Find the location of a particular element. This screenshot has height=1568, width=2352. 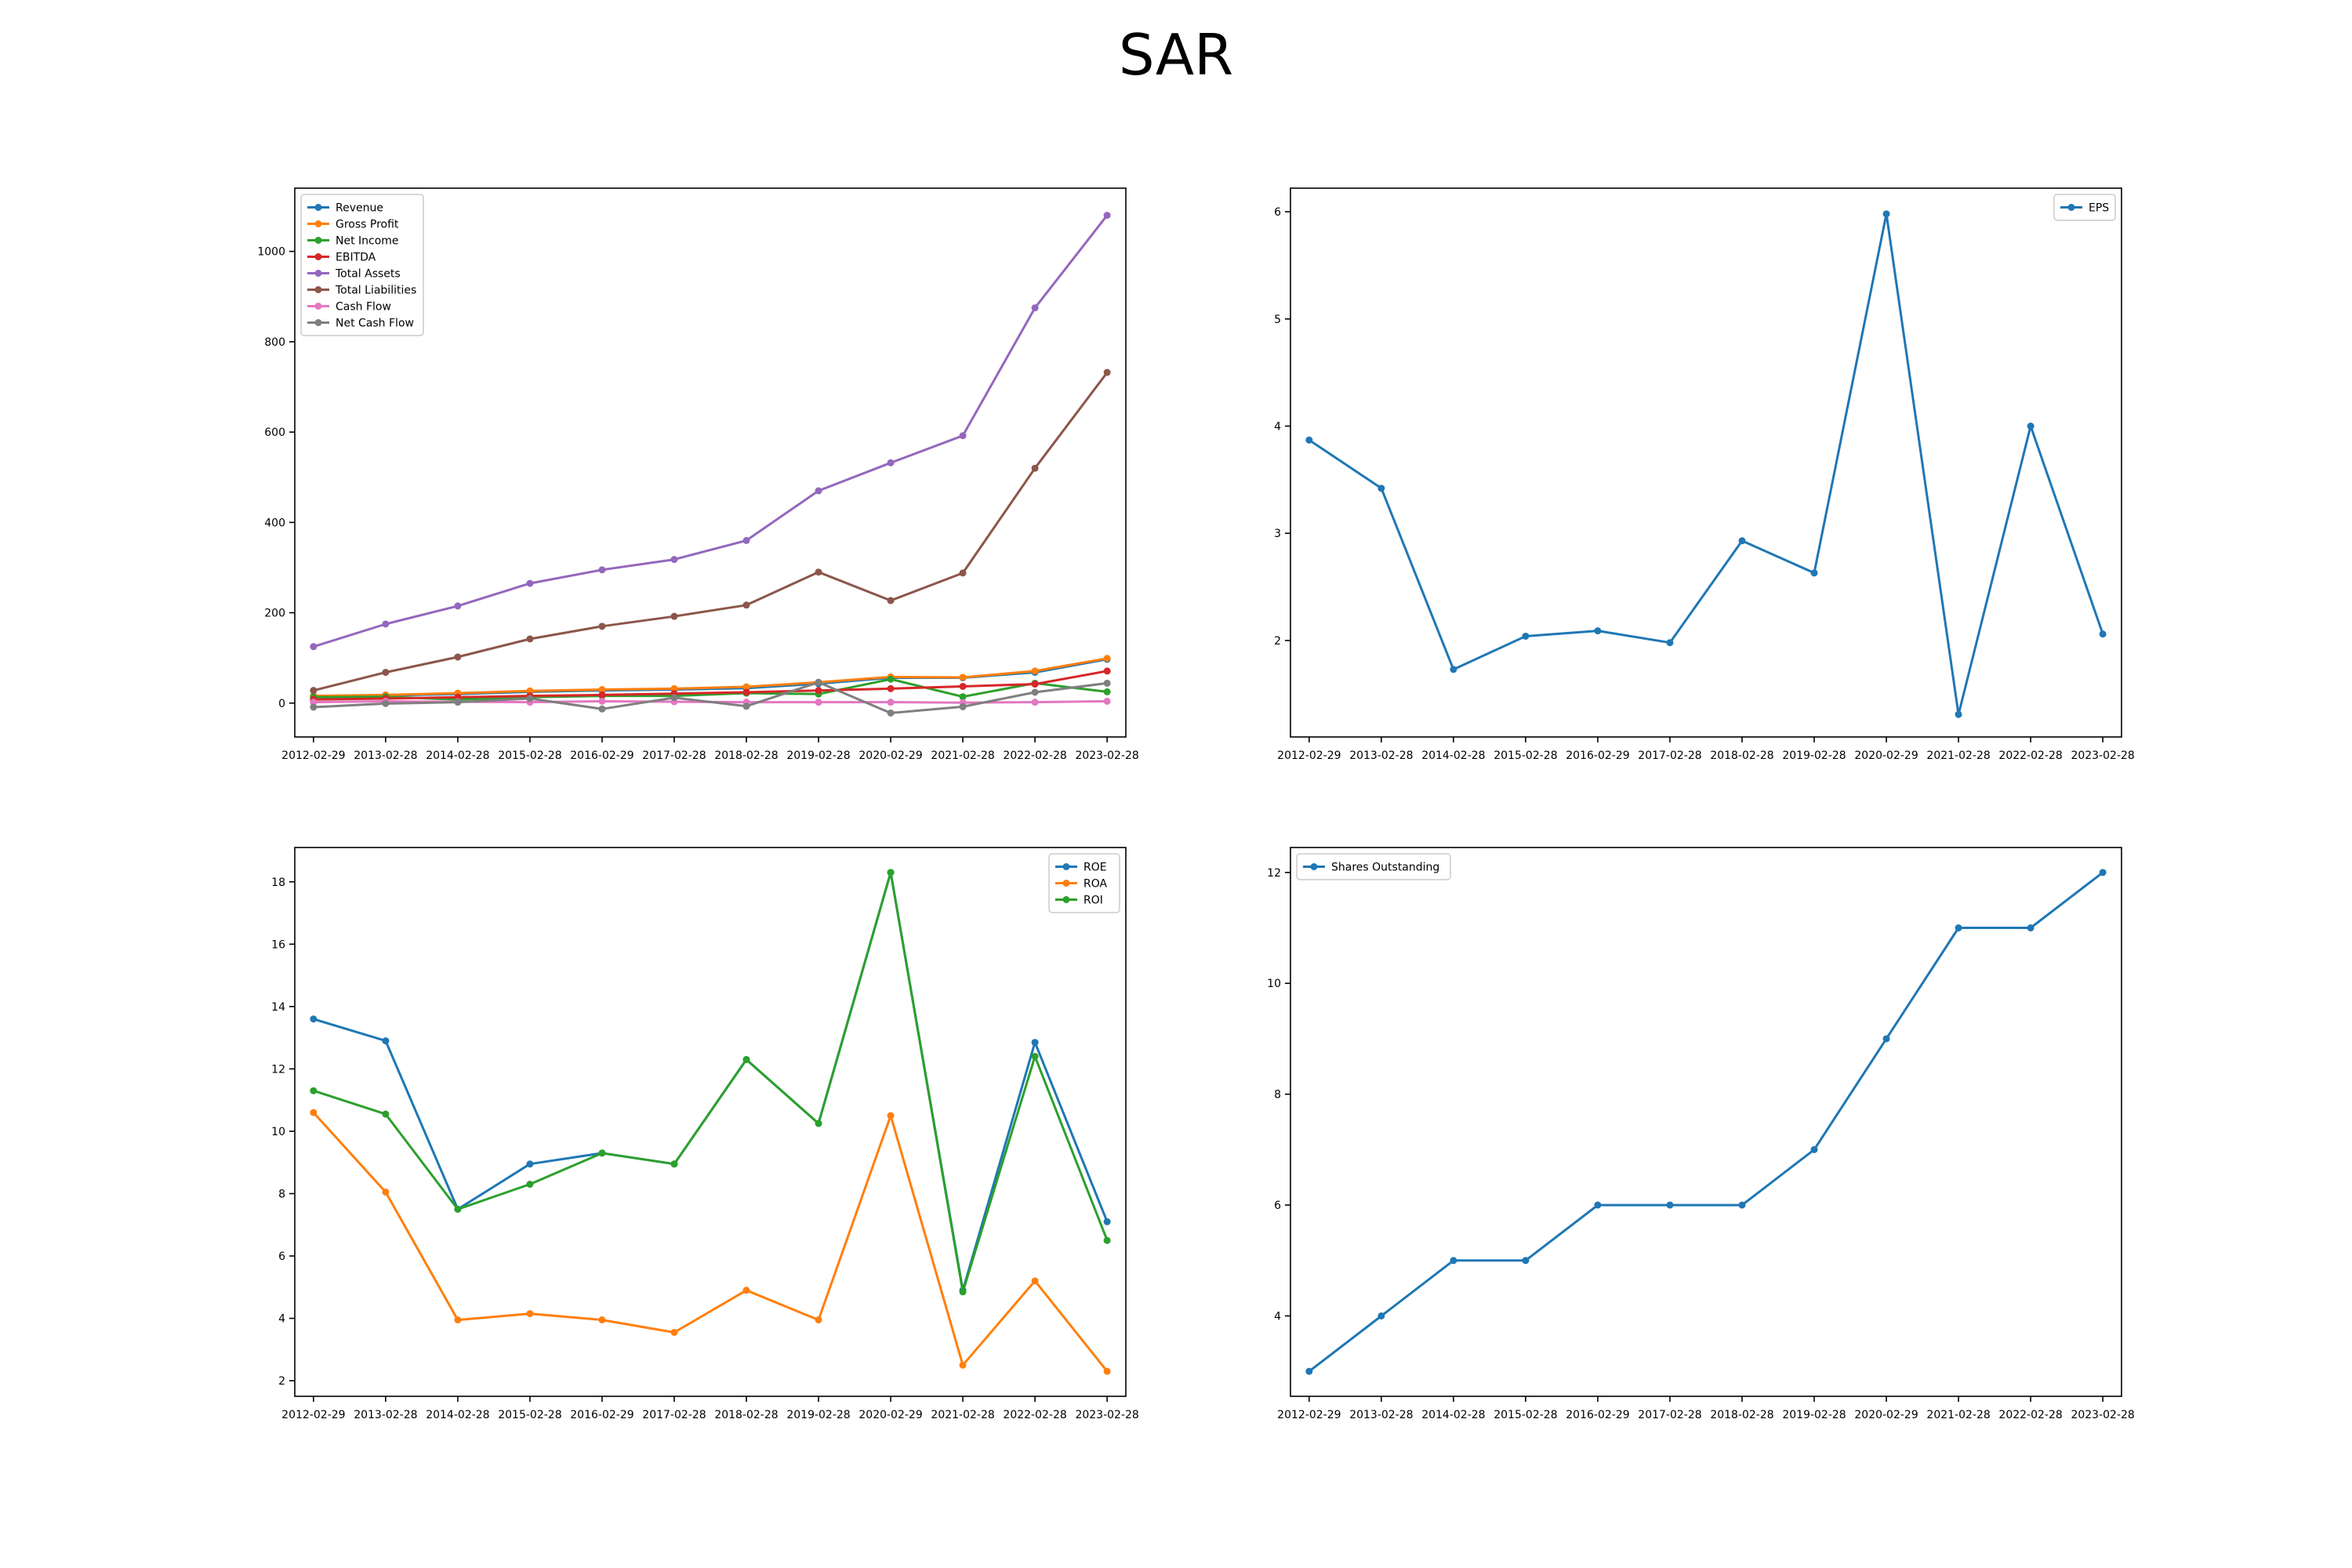

series-line-gross-profit is located at coordinates (710, 677).